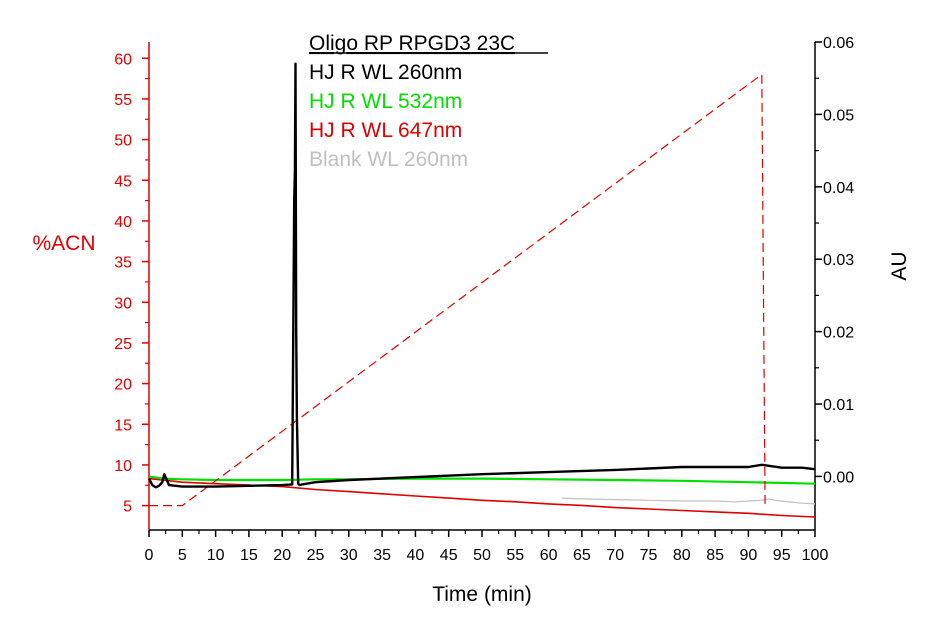  I want to click on x-axis-title: Time (min), so click(482, 594).